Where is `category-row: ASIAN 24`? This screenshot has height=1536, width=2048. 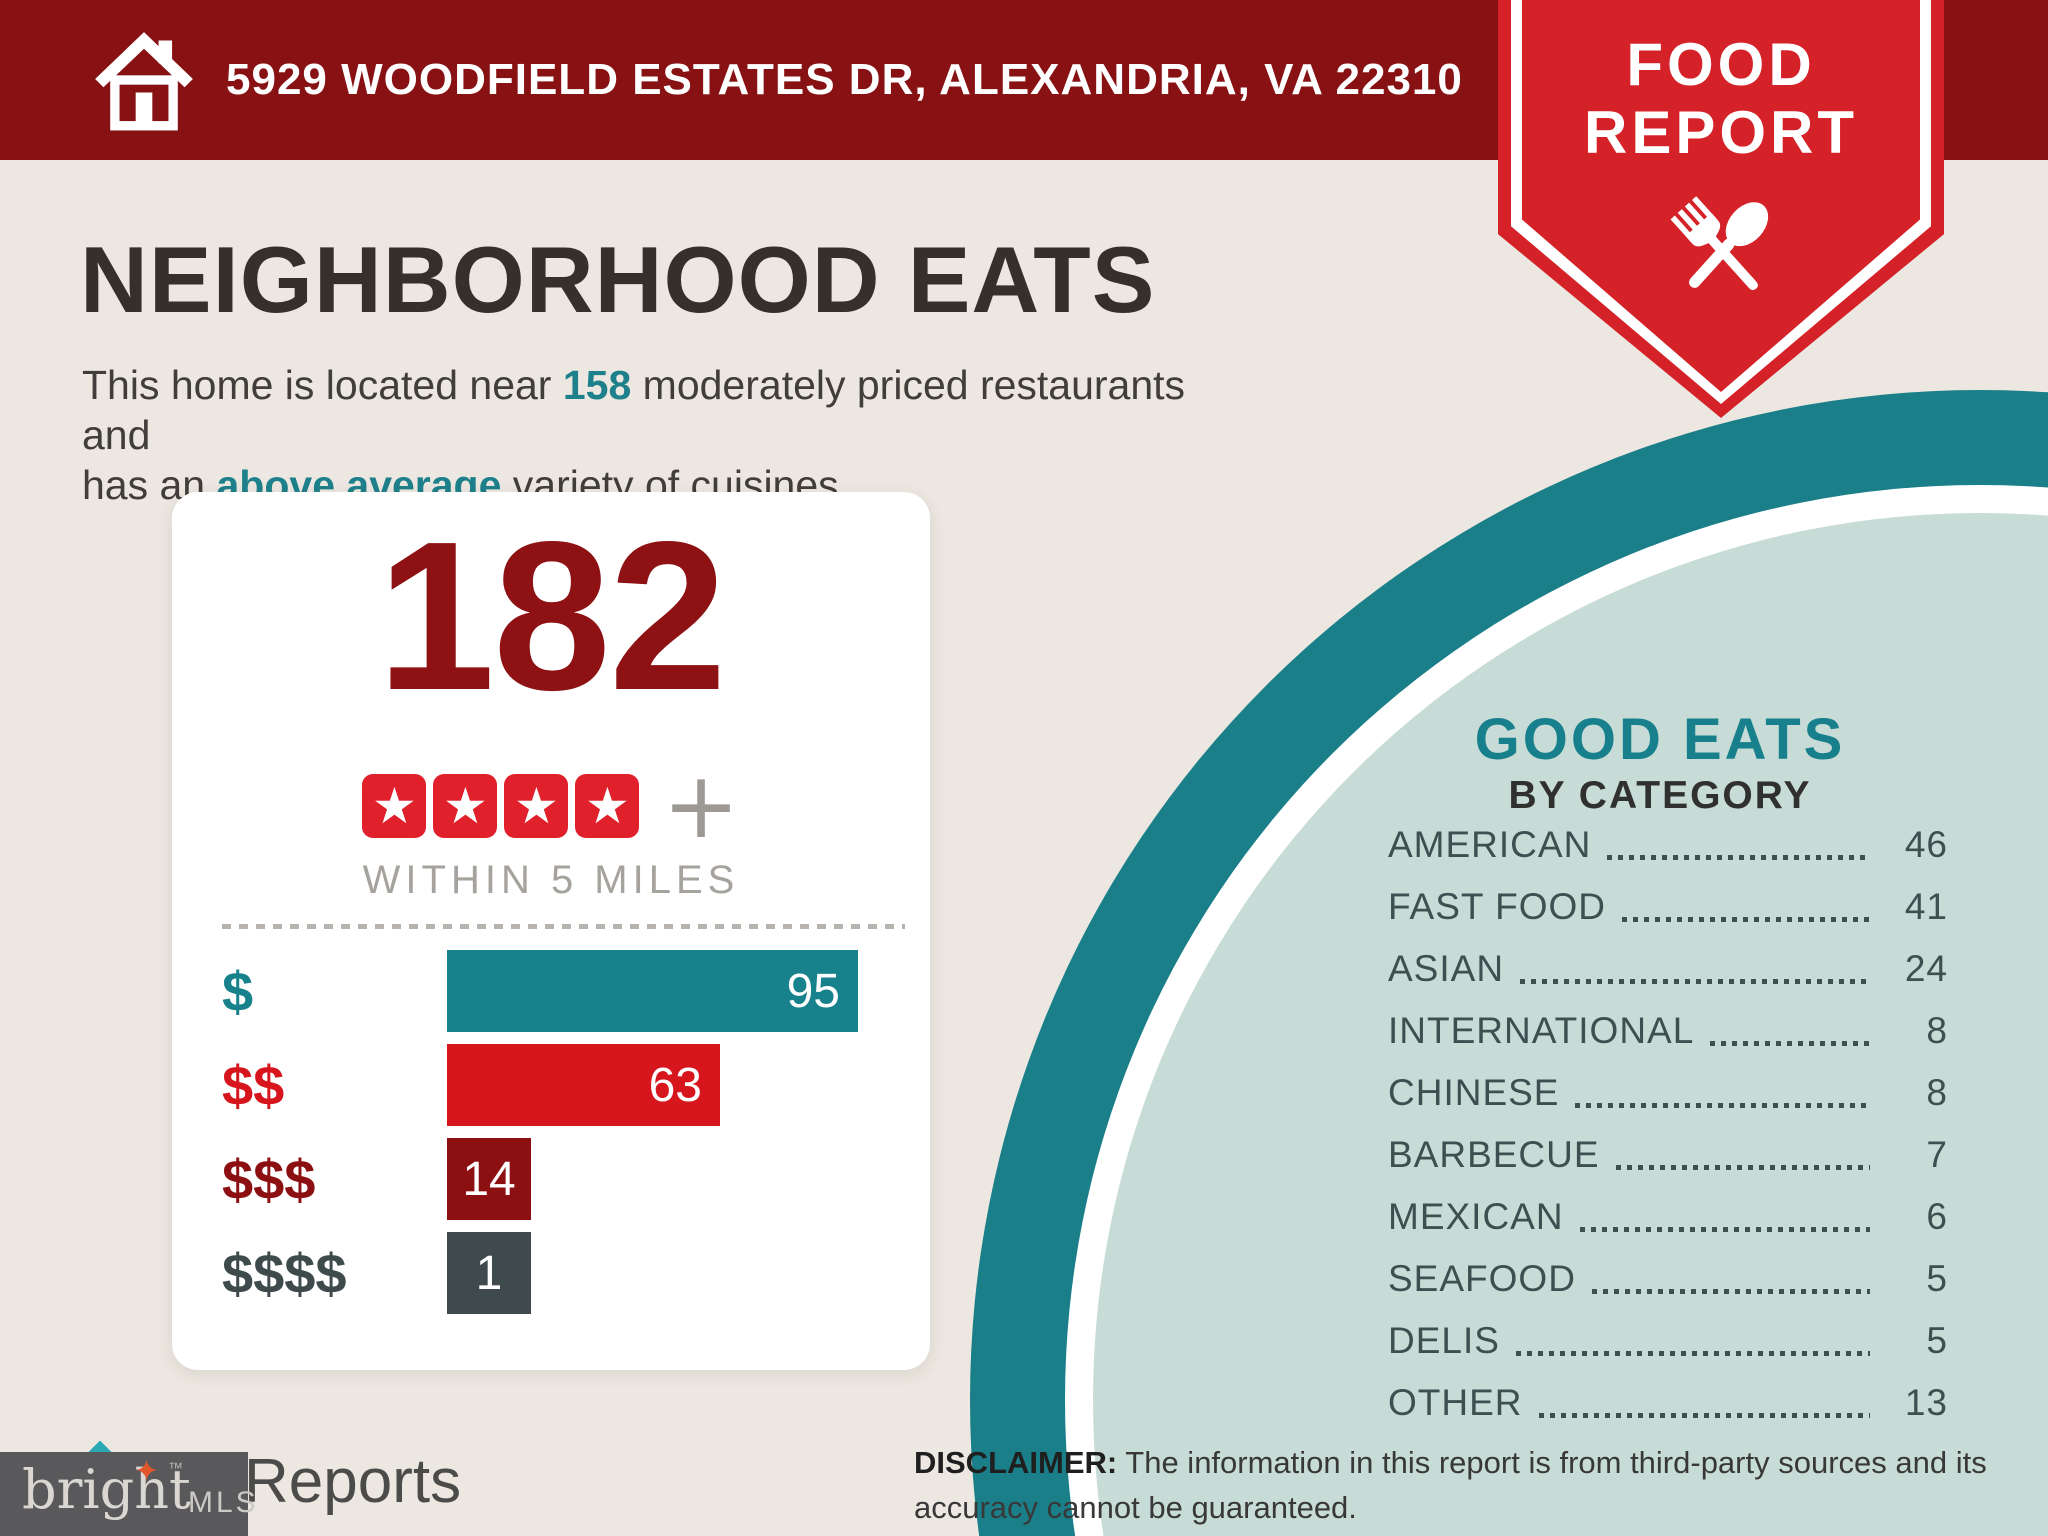
category-row: ASIAN 24 is located at coordinates (1668, 969).